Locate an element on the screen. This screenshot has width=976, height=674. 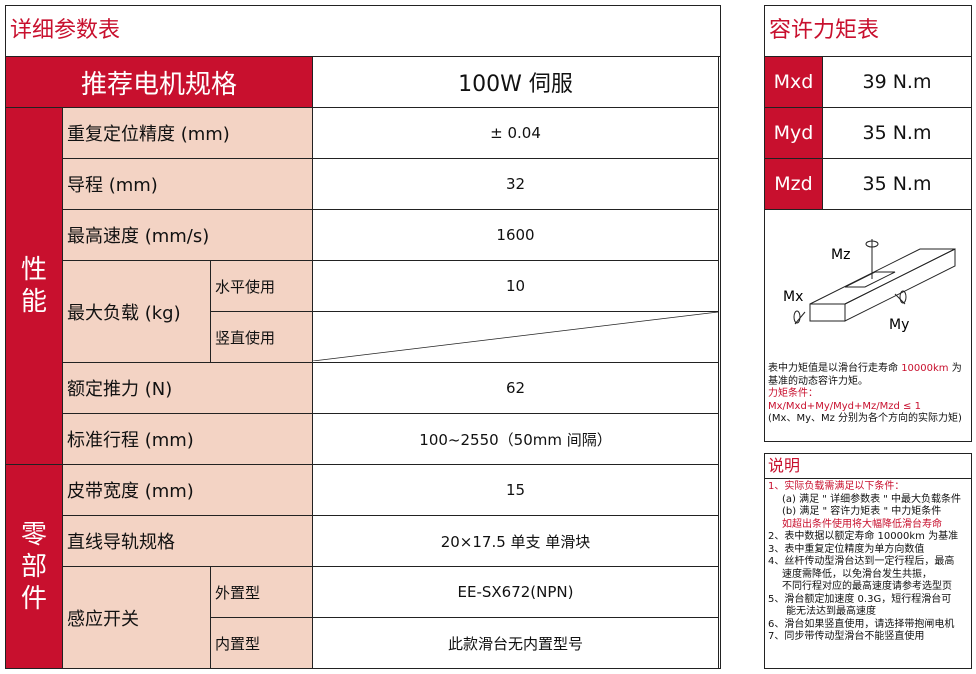
sub-label: 外置型 is located at coordinates (261, 592).